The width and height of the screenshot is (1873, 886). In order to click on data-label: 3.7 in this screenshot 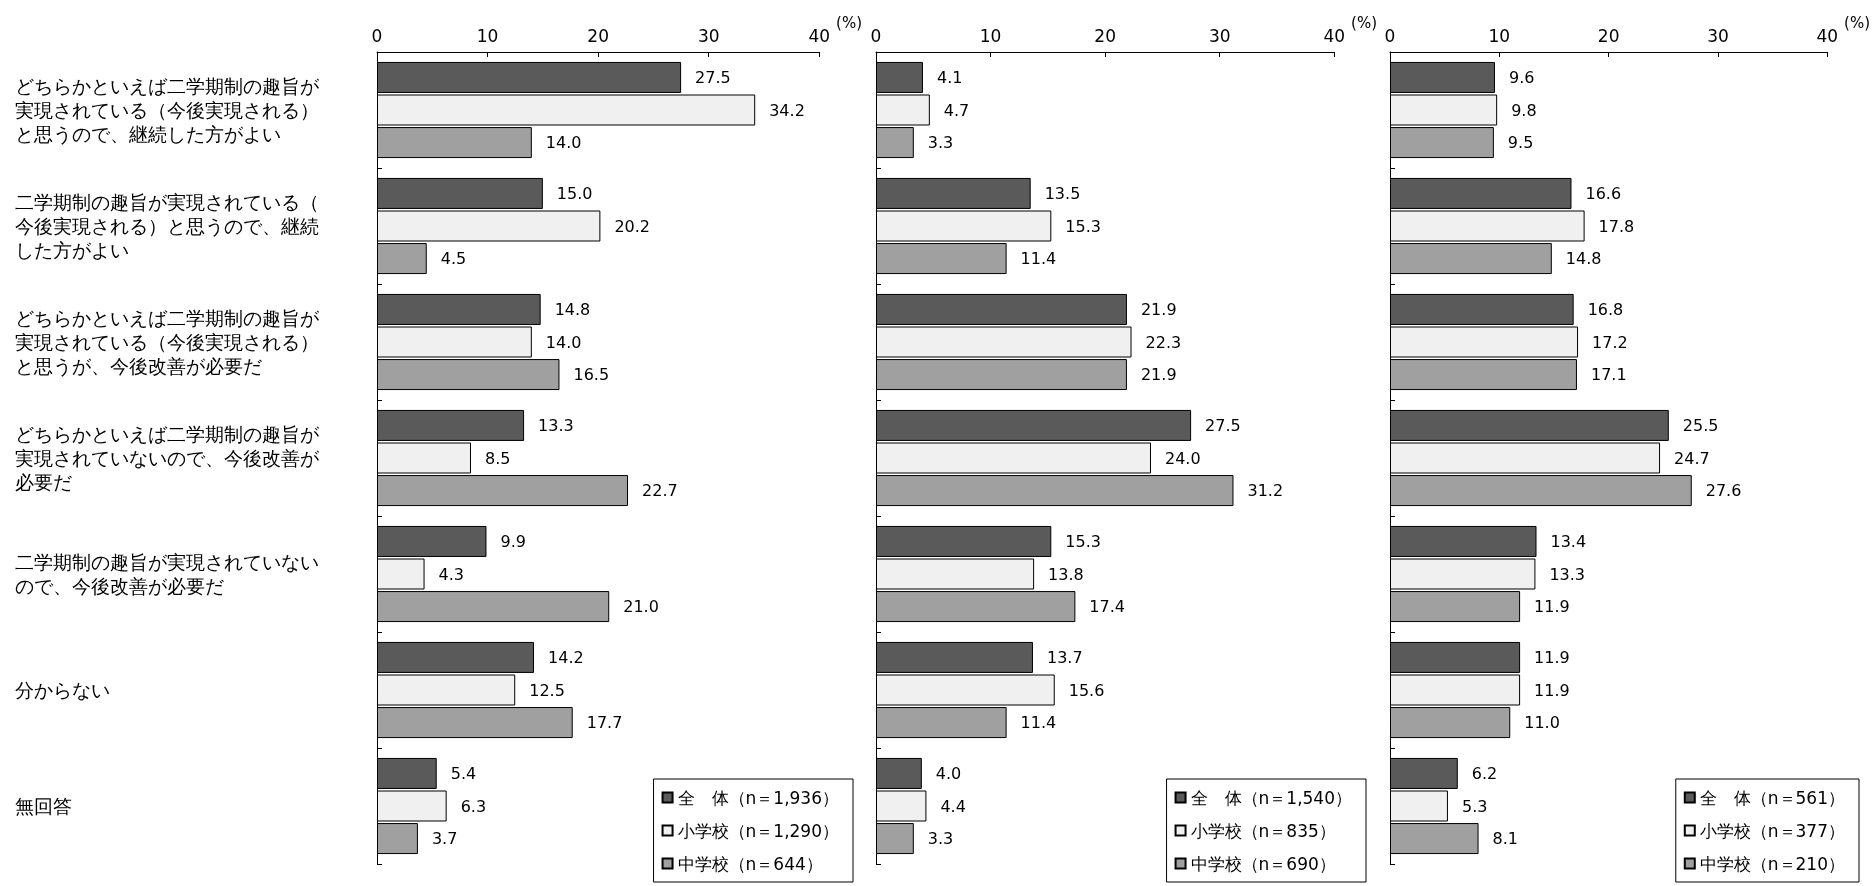, I will do `click(444, 839)`.